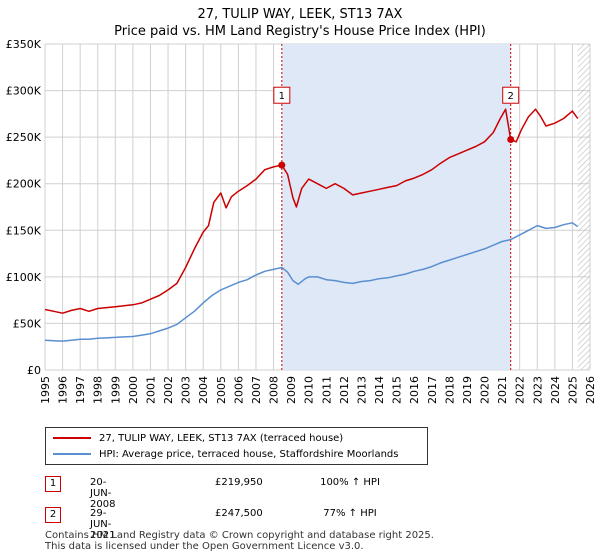  I want to click on x-tick-label: 2008, so click(274, 390).